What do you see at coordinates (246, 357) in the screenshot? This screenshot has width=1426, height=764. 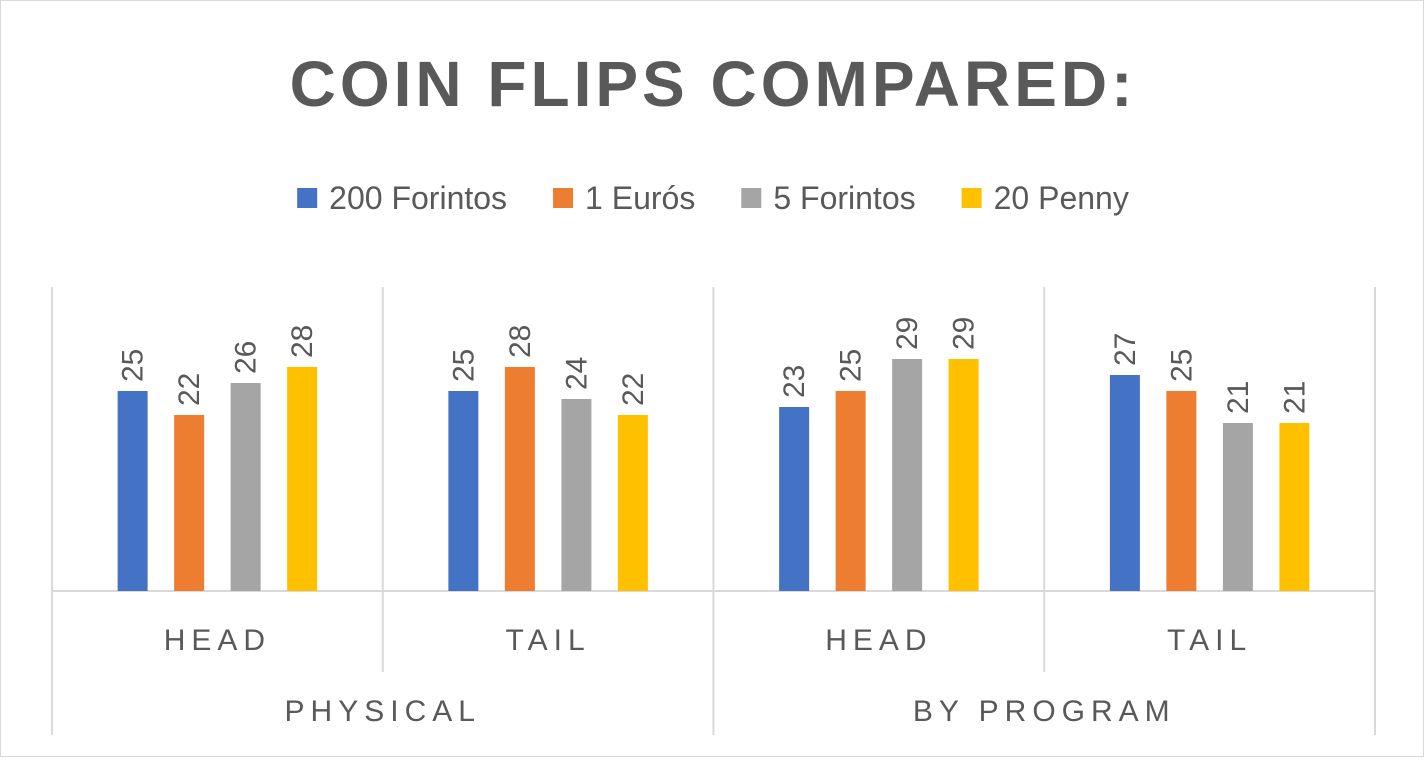 I see `data-label: 26` at bounding box center [246, 357].